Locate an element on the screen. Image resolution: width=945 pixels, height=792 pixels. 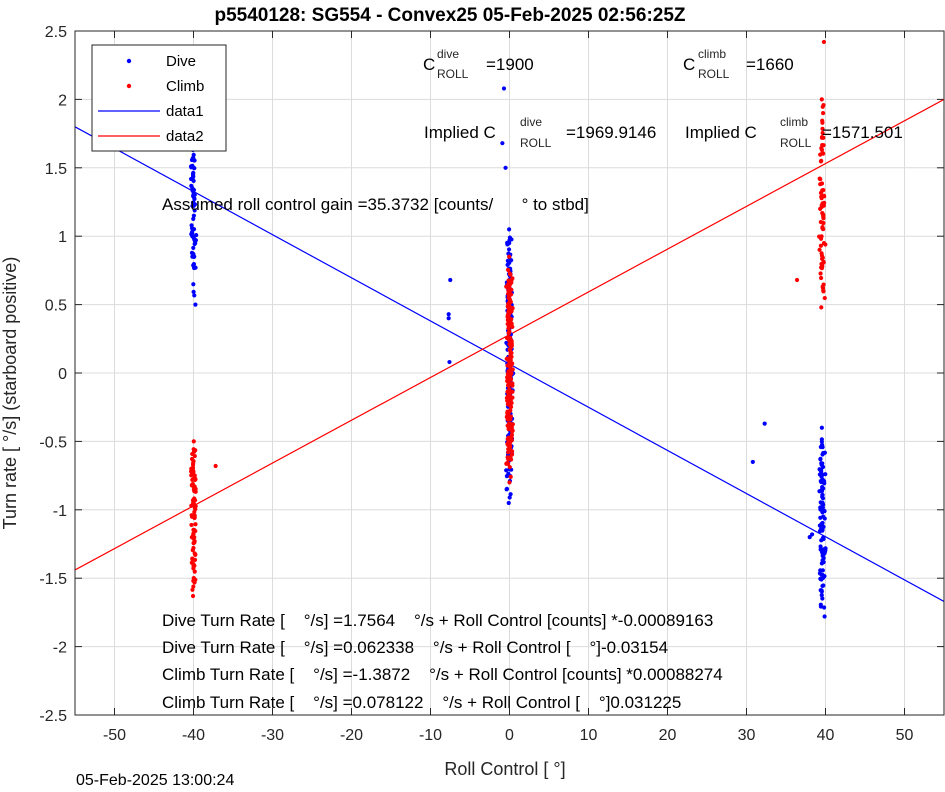
y-tick-label: 1.5 is located at coordinates (56, 169).